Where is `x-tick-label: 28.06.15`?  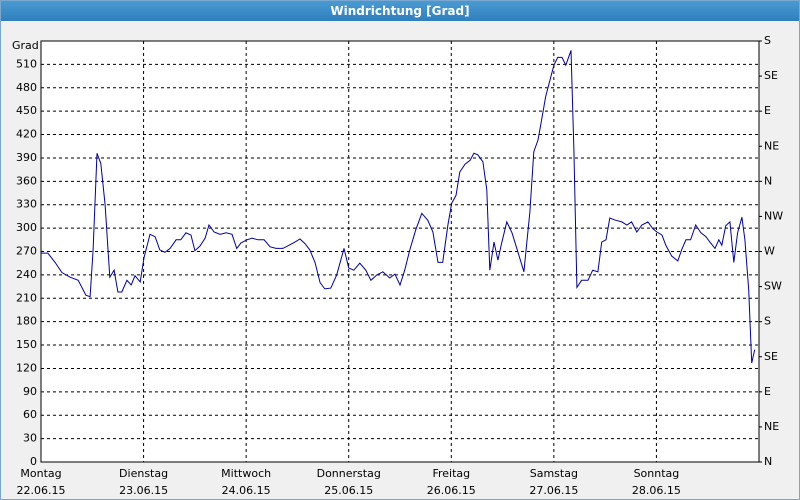
x-tick-label: 28.06.15 is located at coordinates (656, 490).